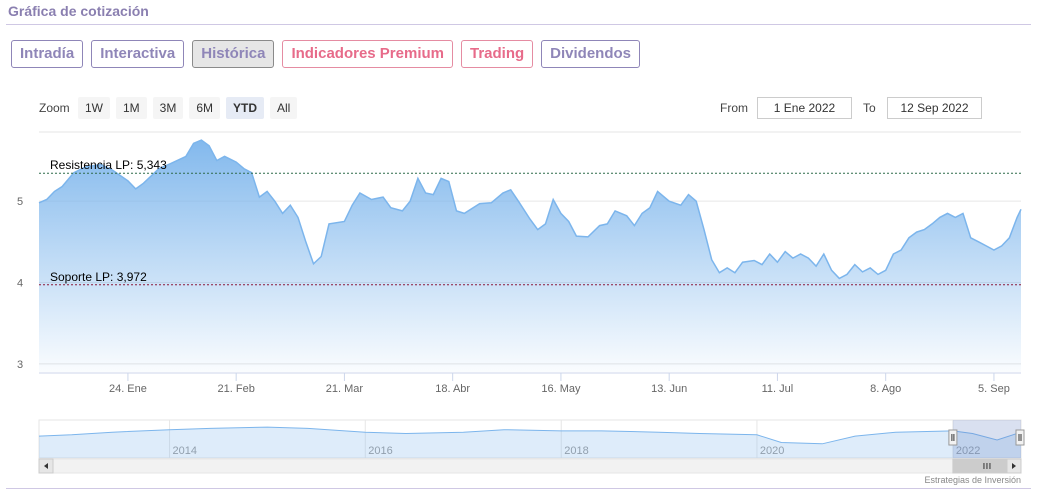 This screenshot has width=1041, height=496. Describe the element at coordinates (561, 389) in the screenshot. I see `x-tick-label-4: 16. May` at that location.